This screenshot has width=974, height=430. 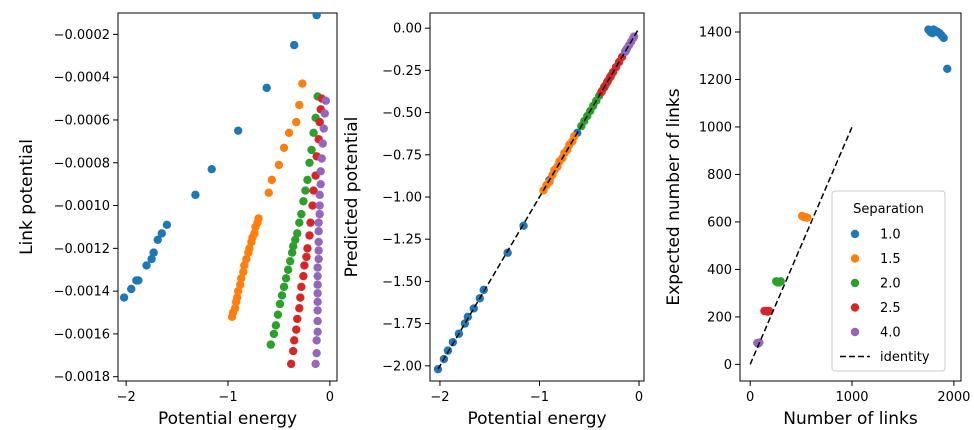 I want to click on y-tick-label: −1.50, so click(x=402, y=282).